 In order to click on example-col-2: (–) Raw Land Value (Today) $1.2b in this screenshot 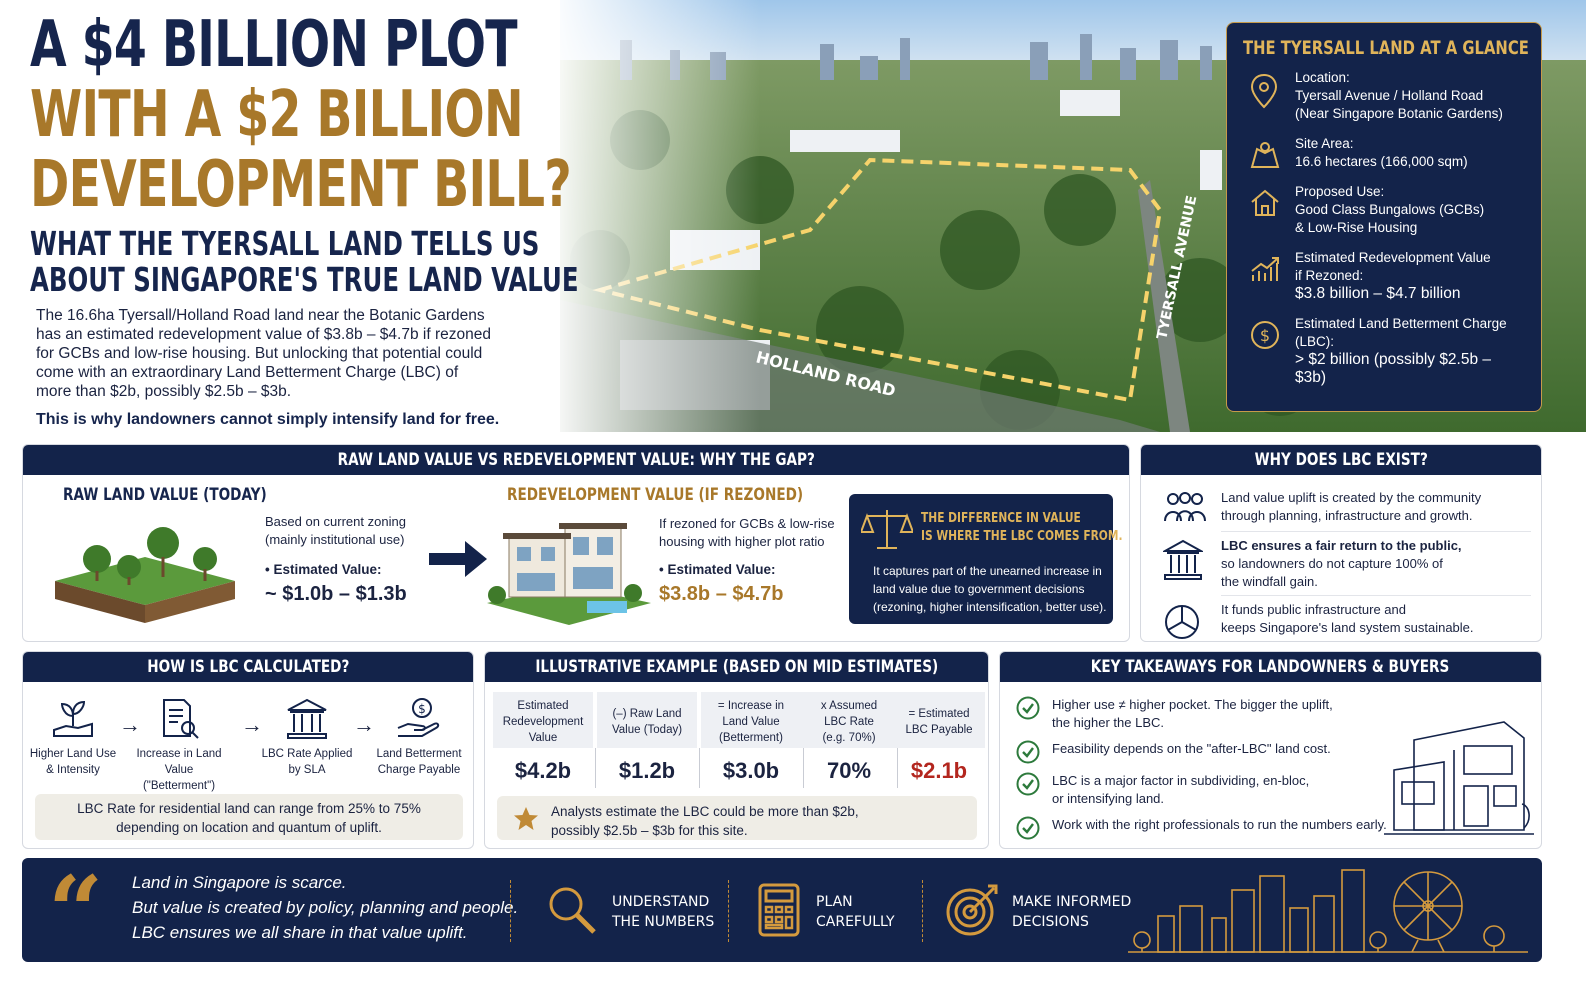, I will do `click(647, 738)`.